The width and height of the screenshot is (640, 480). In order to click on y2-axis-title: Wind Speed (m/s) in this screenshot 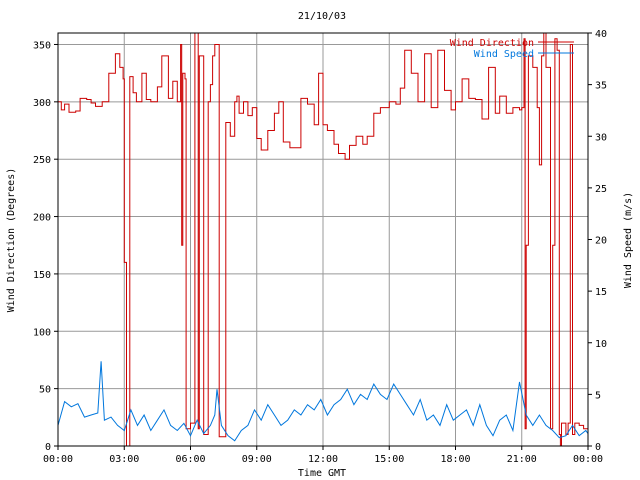, I will do `click(628, 240)`.